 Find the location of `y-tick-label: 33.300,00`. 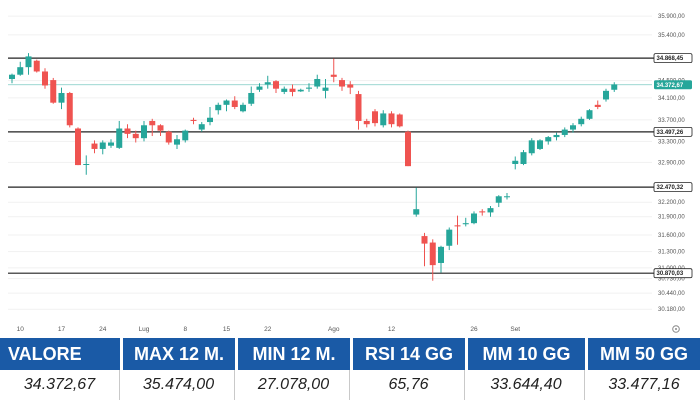

y-tick-label: 33.300,00 is located at coordinates (671, 142).